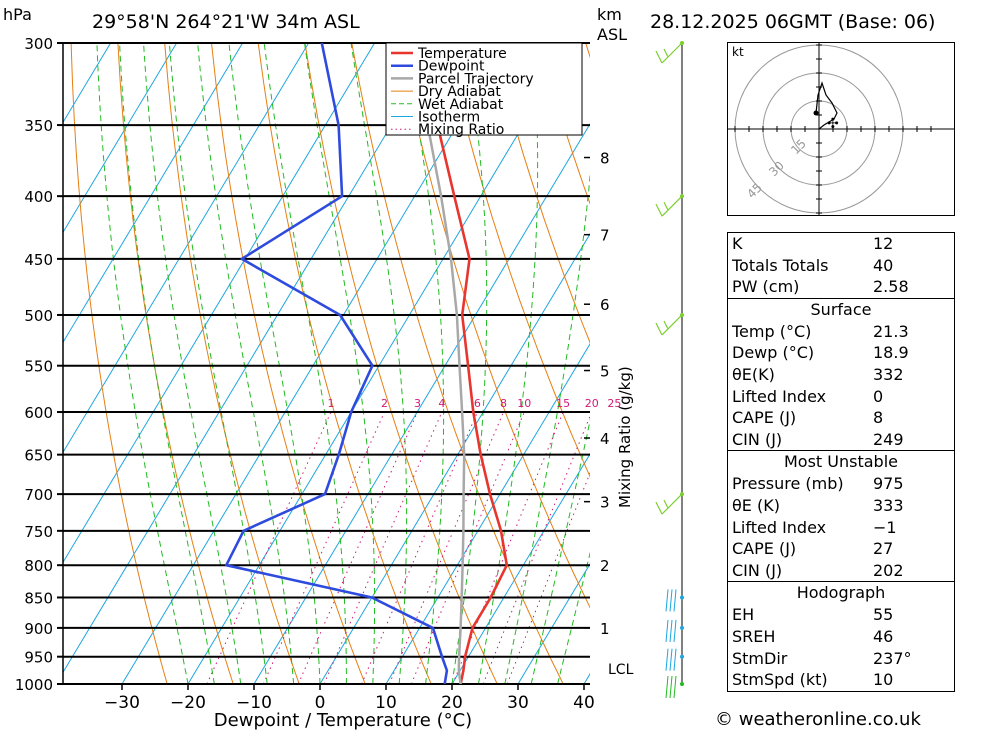  What do you see at coordinates (38, 197) in the screenshot?
I see `pressure-tick-label: 400` at bounding box center [38, 197].